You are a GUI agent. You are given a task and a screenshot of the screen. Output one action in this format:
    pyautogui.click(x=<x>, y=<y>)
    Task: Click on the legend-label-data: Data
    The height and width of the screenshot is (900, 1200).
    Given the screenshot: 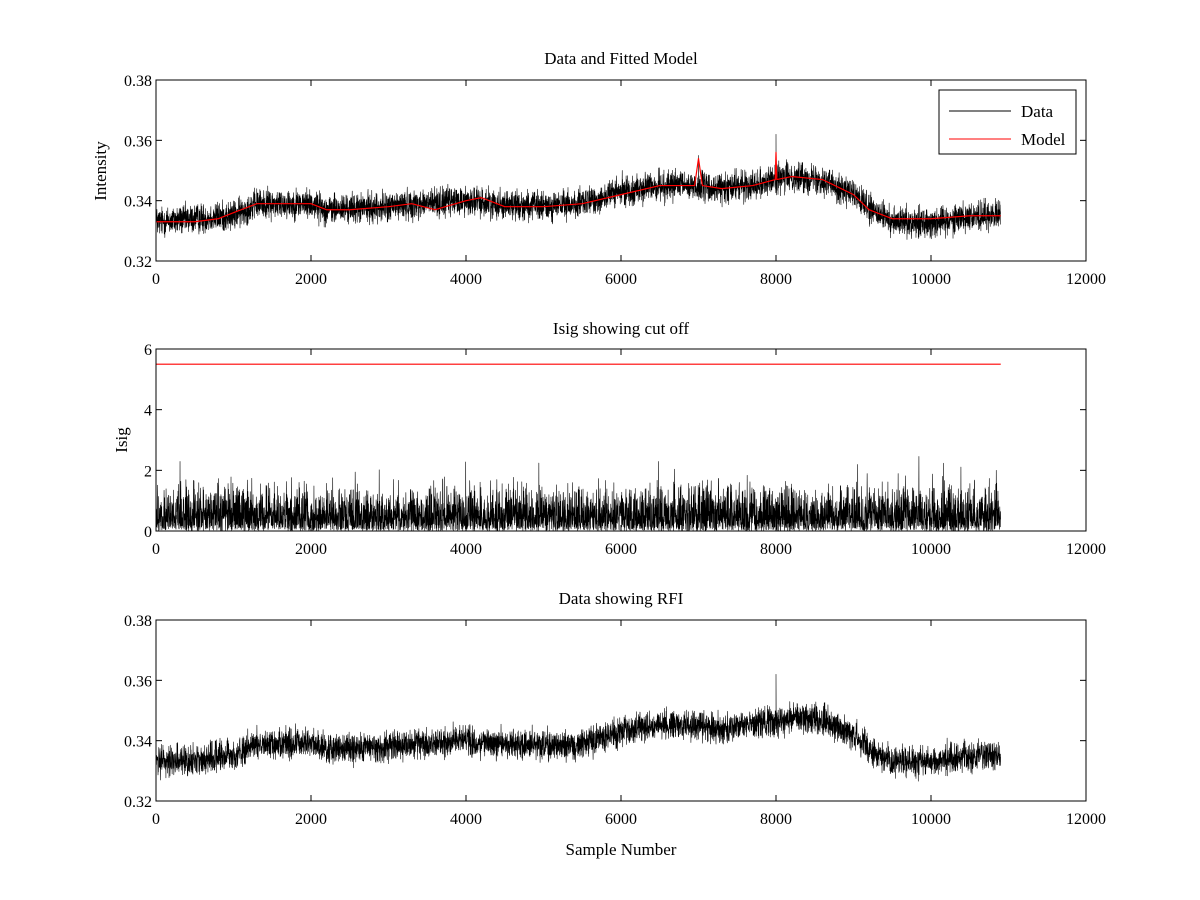 What is the action you would take?
    pyautogui.click(x=1037, y=111)
    